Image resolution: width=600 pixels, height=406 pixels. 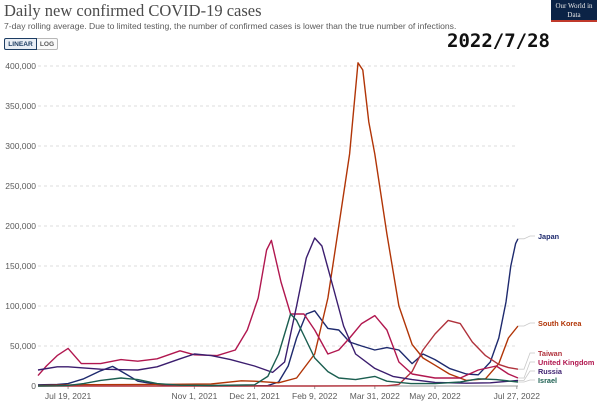 I want to click on y-tick-label: 100,000, so click(x=20, y=306).